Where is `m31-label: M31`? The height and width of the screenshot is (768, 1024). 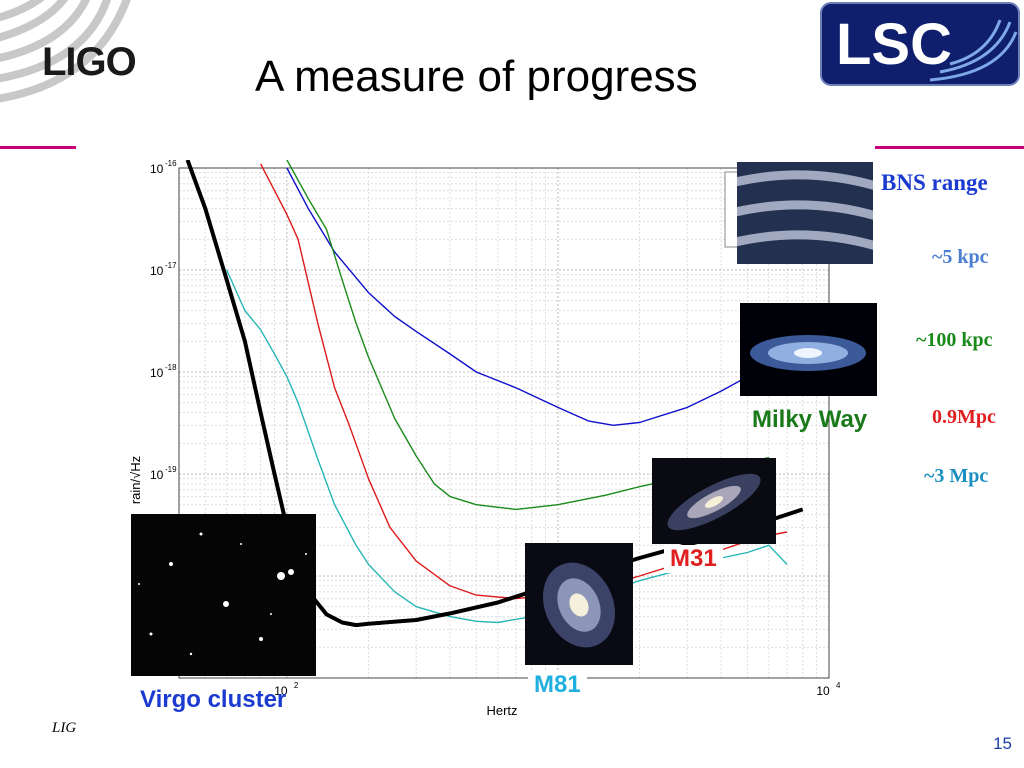
m31-label: M31 is located at coordinates (693, 559).